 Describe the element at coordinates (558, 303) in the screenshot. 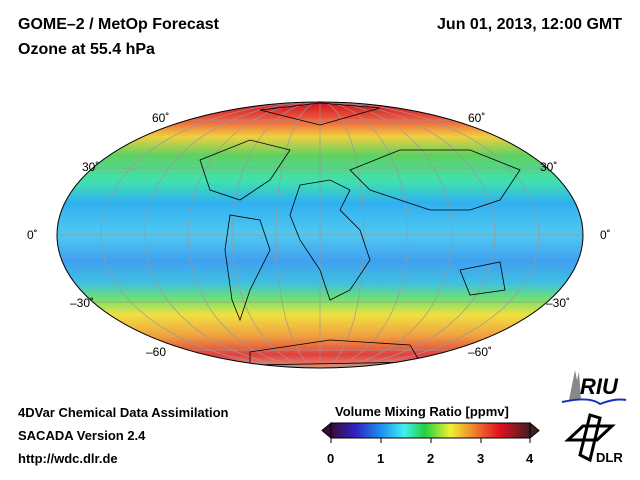

I see `lat-label-right-m30: –30˚` at that location.